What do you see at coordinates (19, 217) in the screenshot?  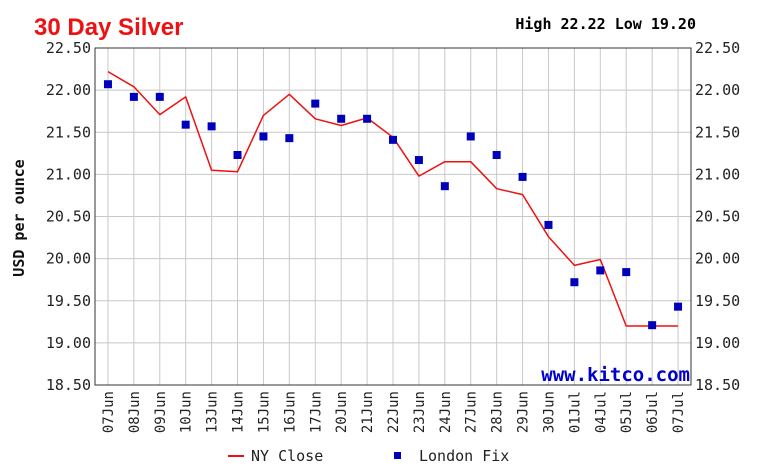 I see `y-axis-label: USD per ounce` at bounding box center [19, 217].